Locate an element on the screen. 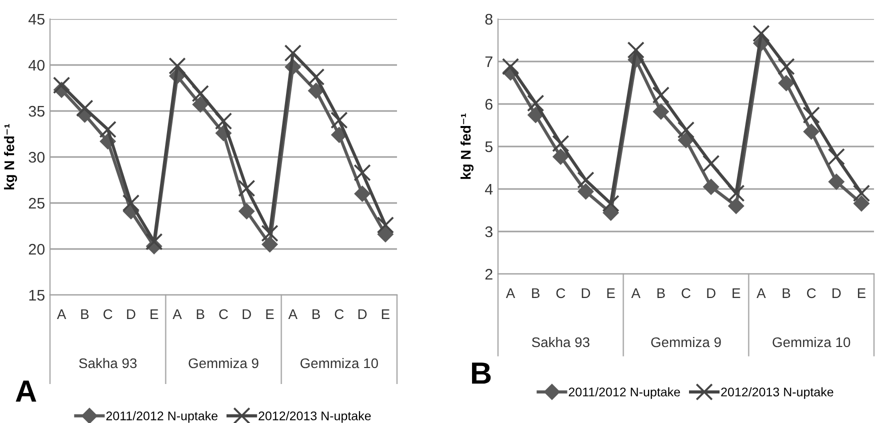  y-tick-label: 4 is located at coordinates (488, 189).